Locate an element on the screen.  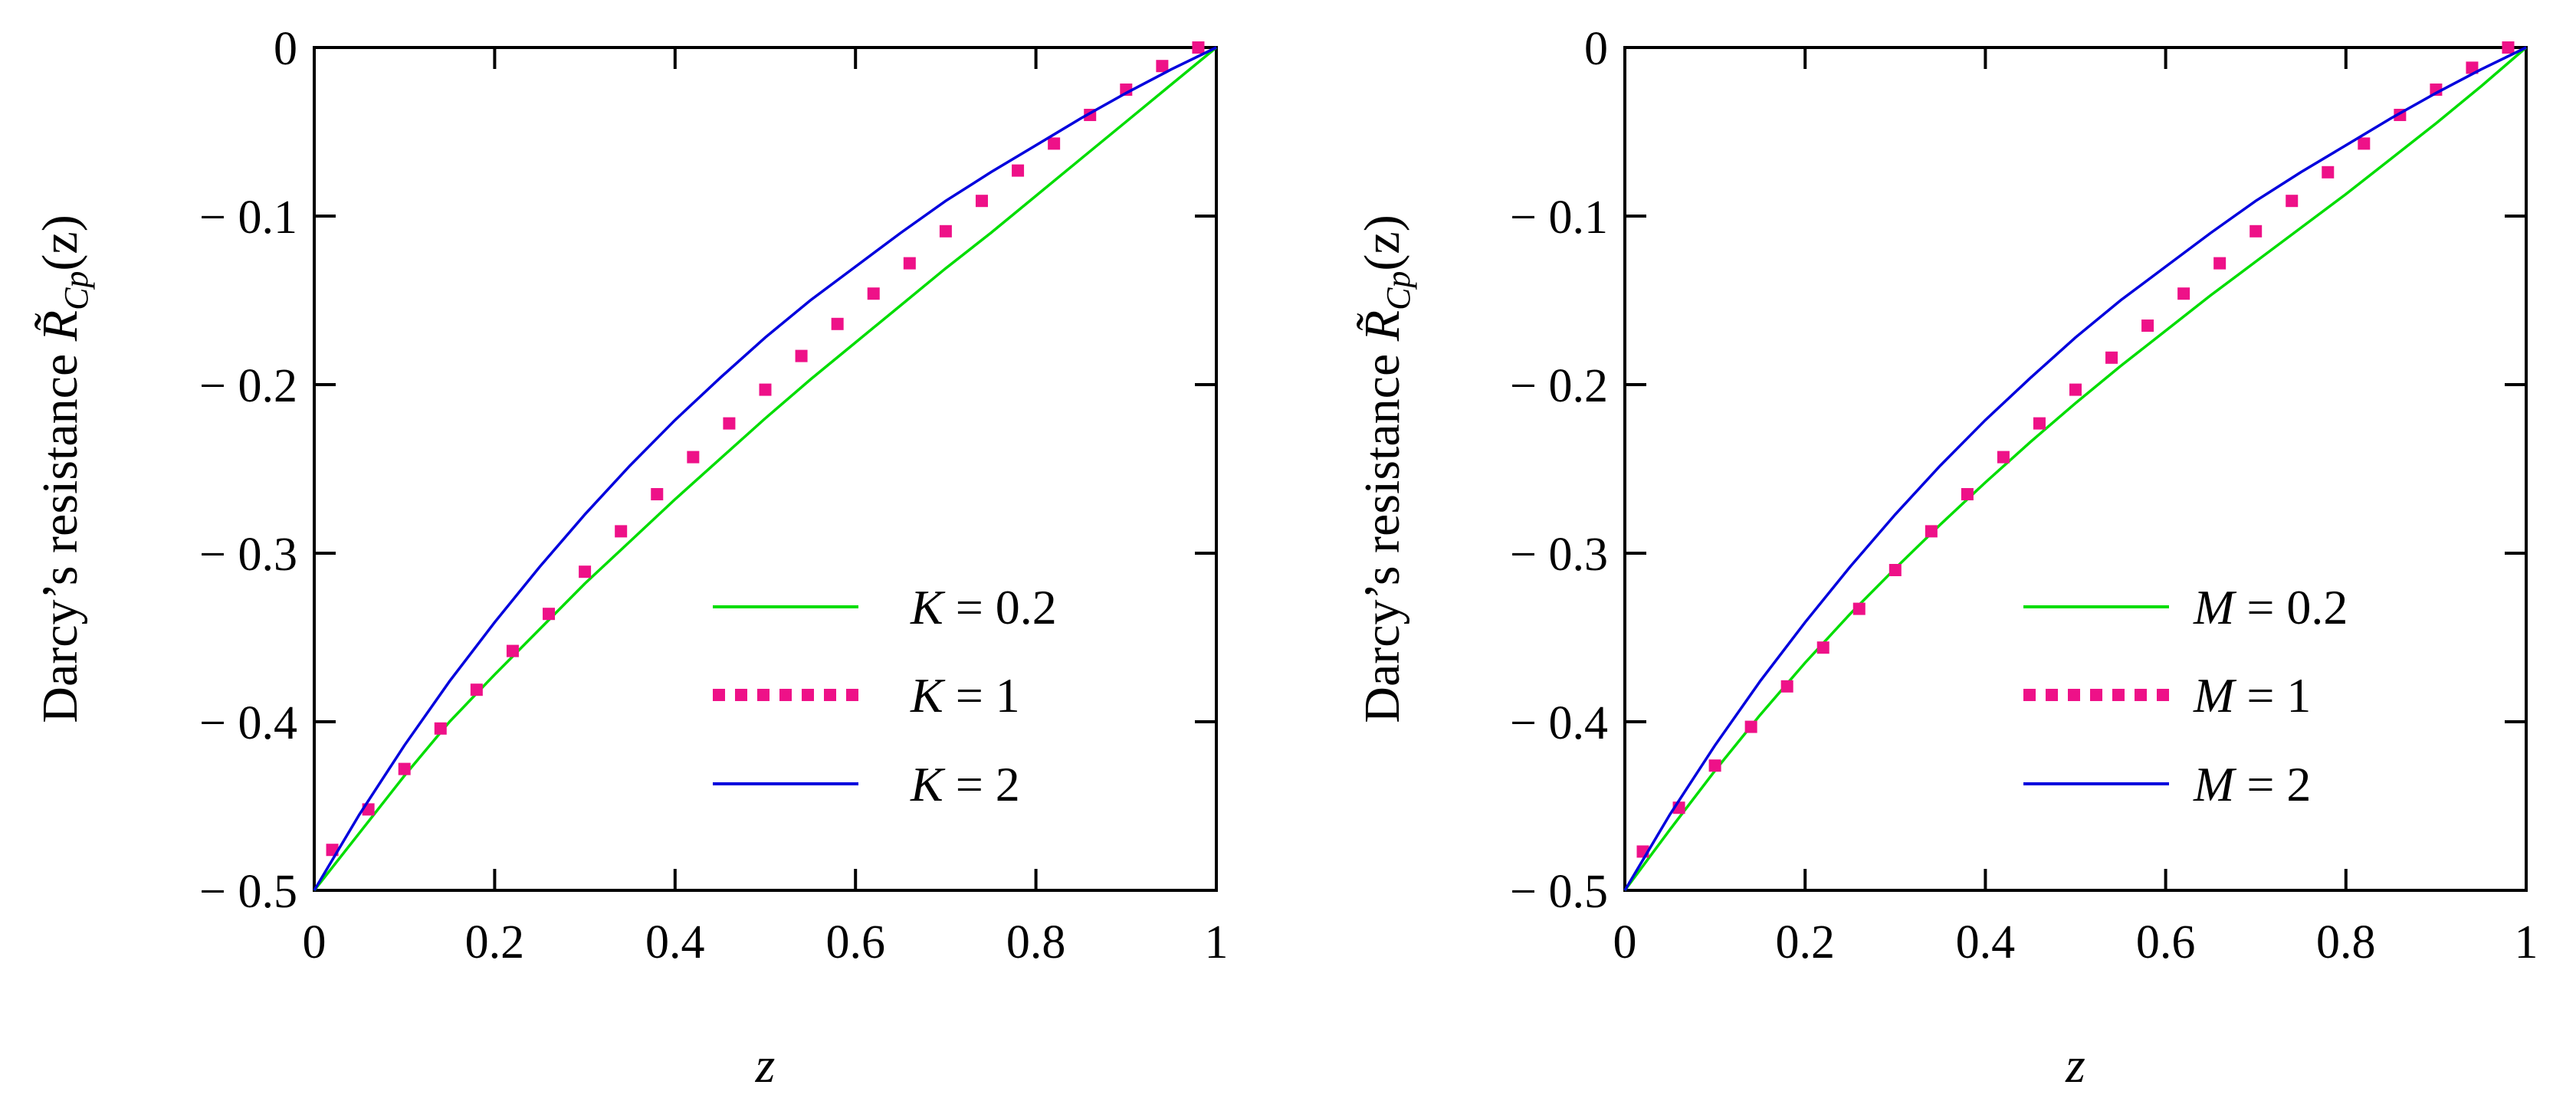
y-tick-label: − 0.1 is located at coordinates (1559, 218).